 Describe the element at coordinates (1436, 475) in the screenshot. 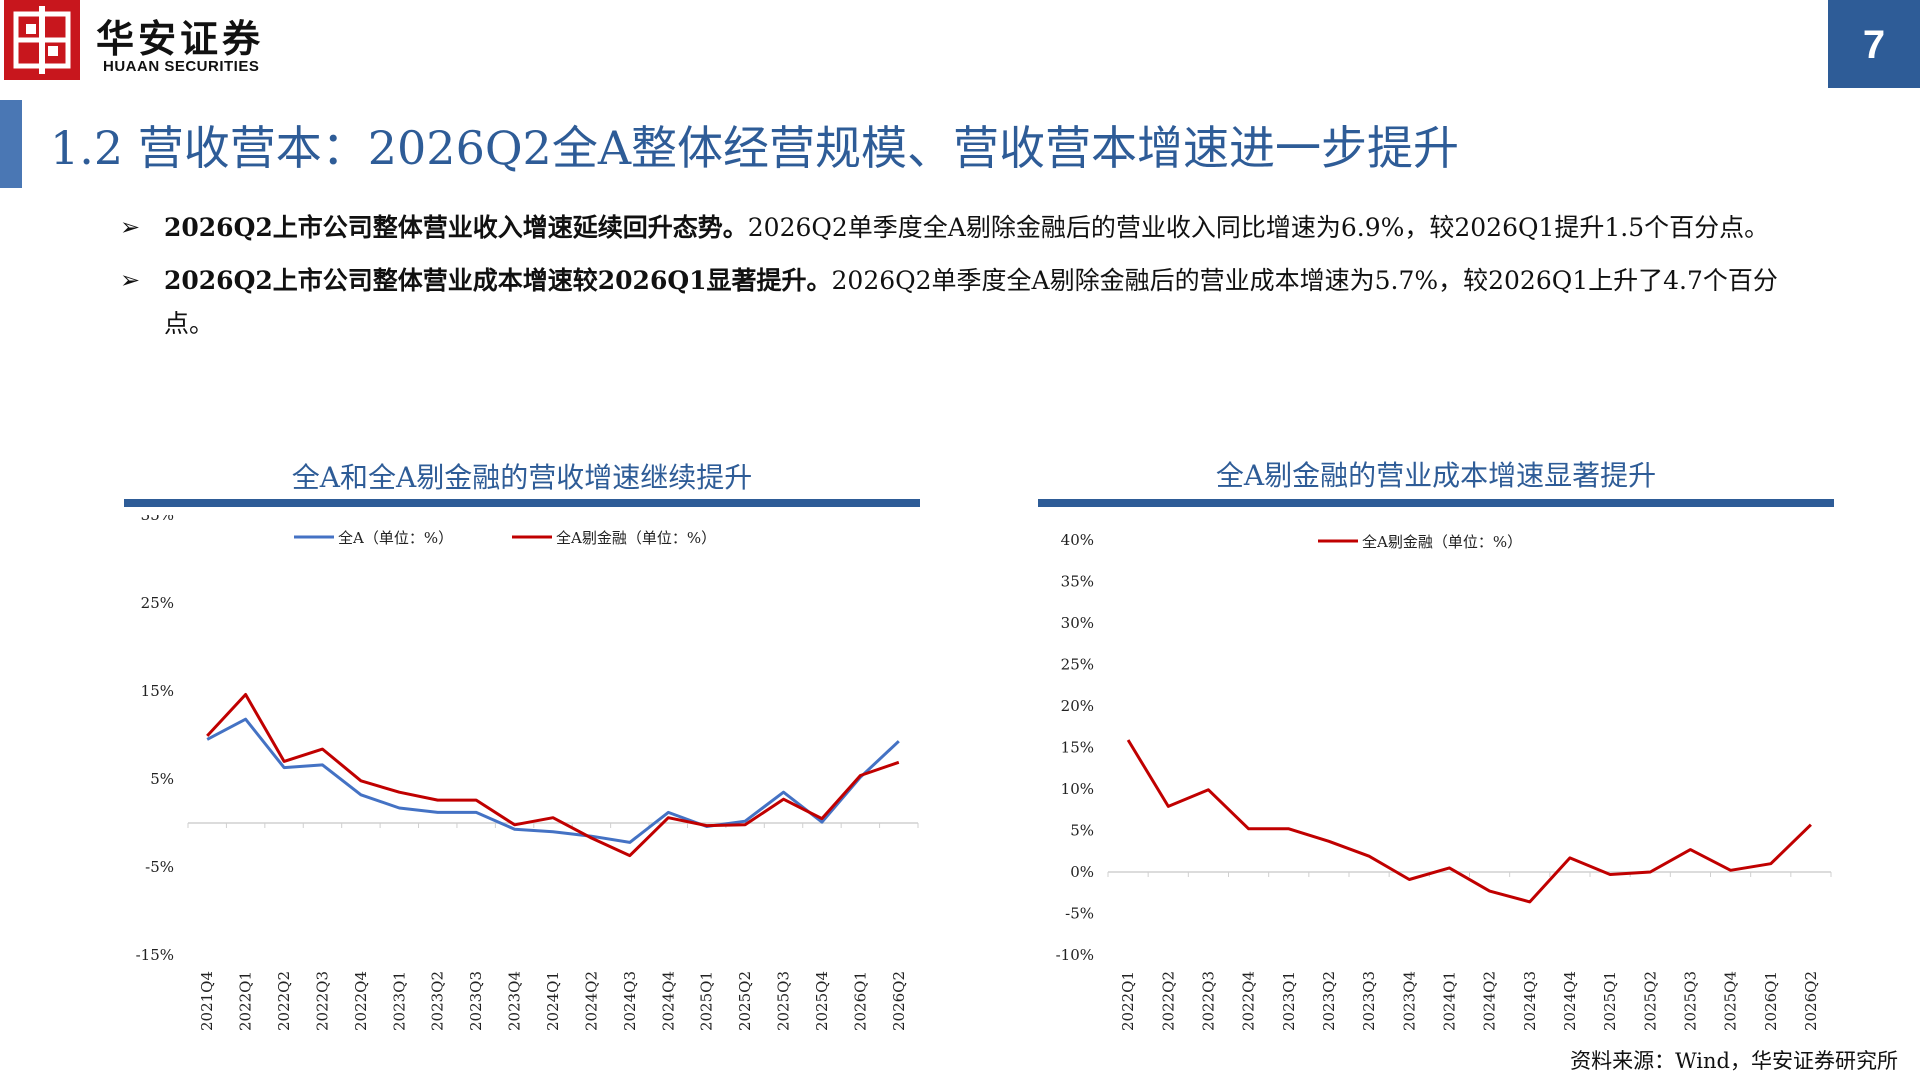

I see `chart-2-title: 全A剔金融的营业成本增速显著提升` at that location.